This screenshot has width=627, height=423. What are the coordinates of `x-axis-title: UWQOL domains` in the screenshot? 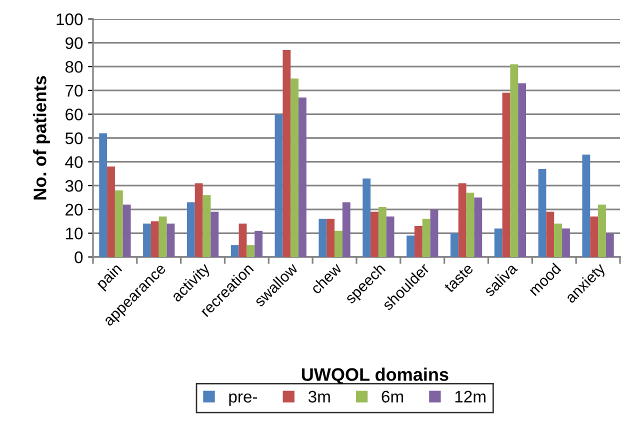 It's located at (375, 376).